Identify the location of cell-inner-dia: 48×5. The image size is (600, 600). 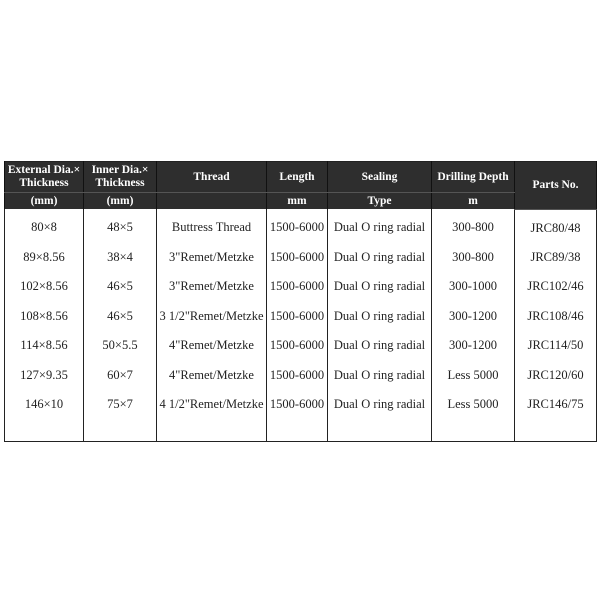
(120, 226).